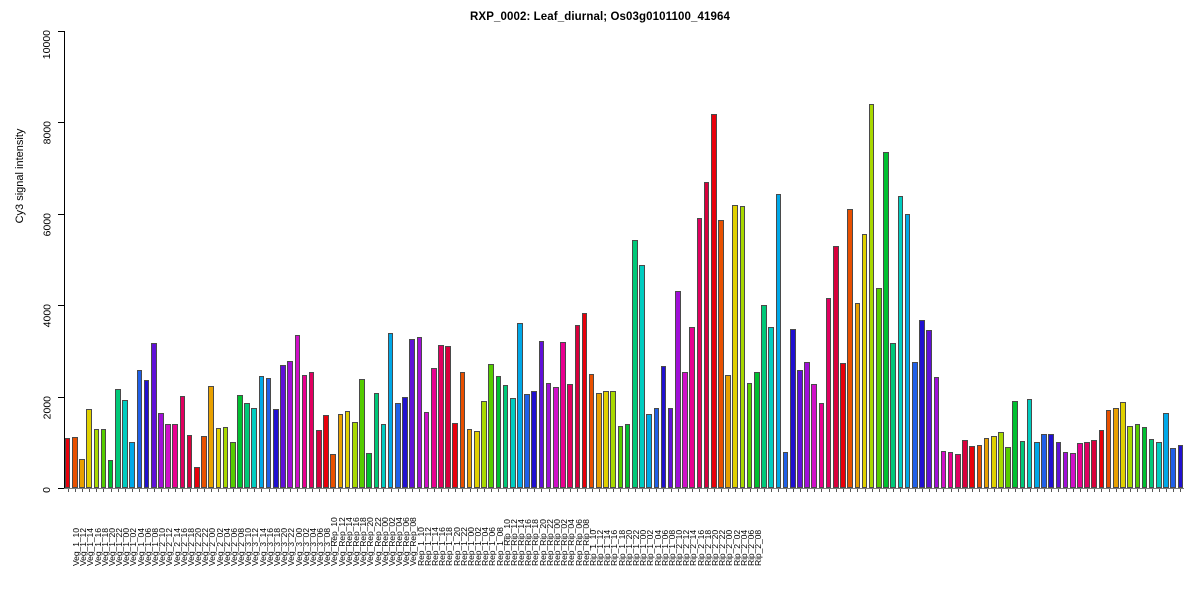 This screenshot has height=600, width=1200. I want to click on y-tick-label: 6000, so click(47, 224).